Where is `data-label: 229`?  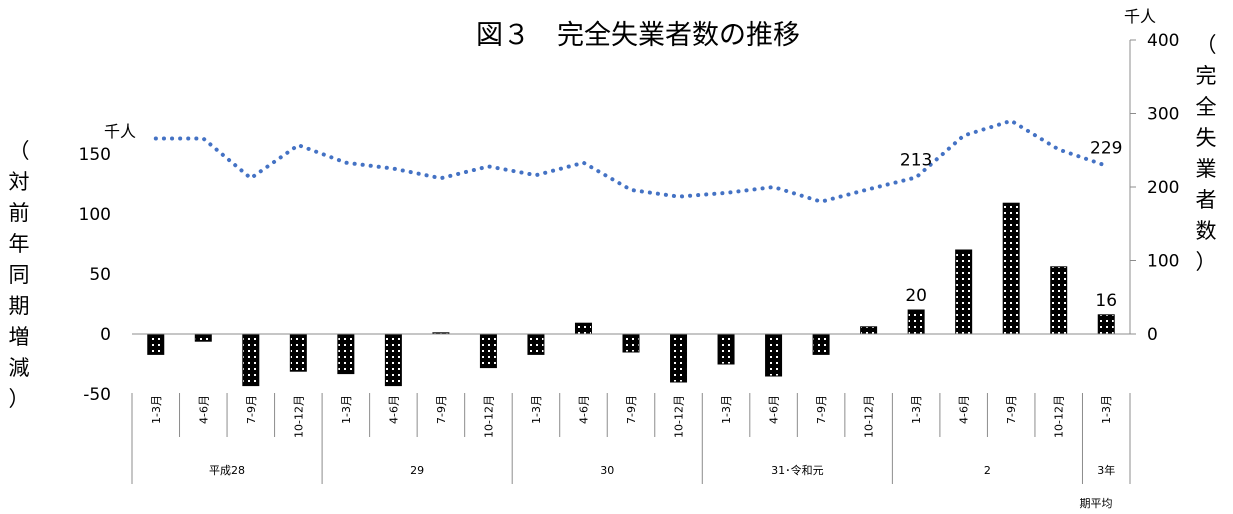
data-label: 229 is located at coordinates (1106, 149).